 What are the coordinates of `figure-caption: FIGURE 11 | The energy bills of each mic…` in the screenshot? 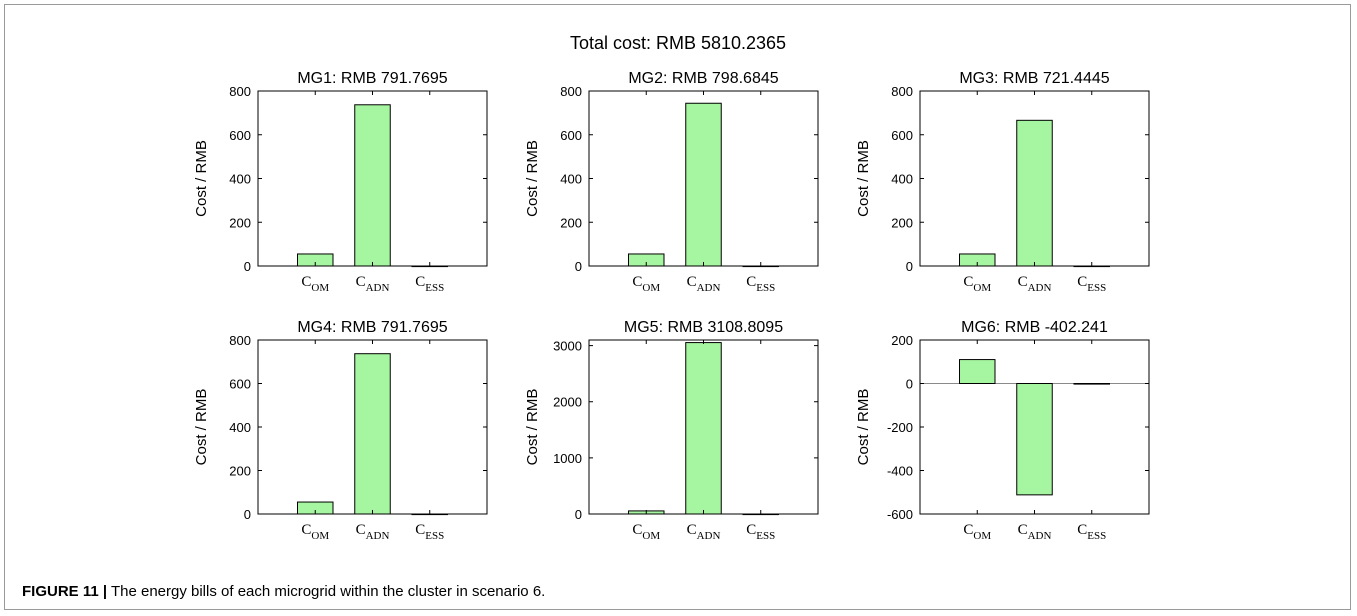 It's located at (283, 591).